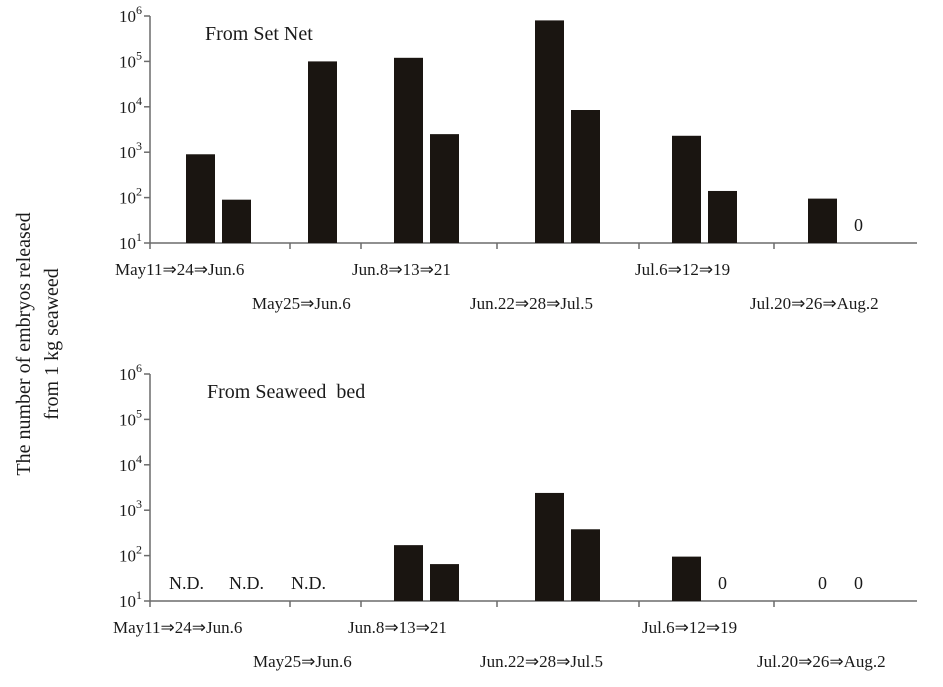  What do you see at coordinates (52, 344) in the screenshot?
I see `y-axis-label-line-2: from 1 kg seaweed` at bounding box center [52, 344].